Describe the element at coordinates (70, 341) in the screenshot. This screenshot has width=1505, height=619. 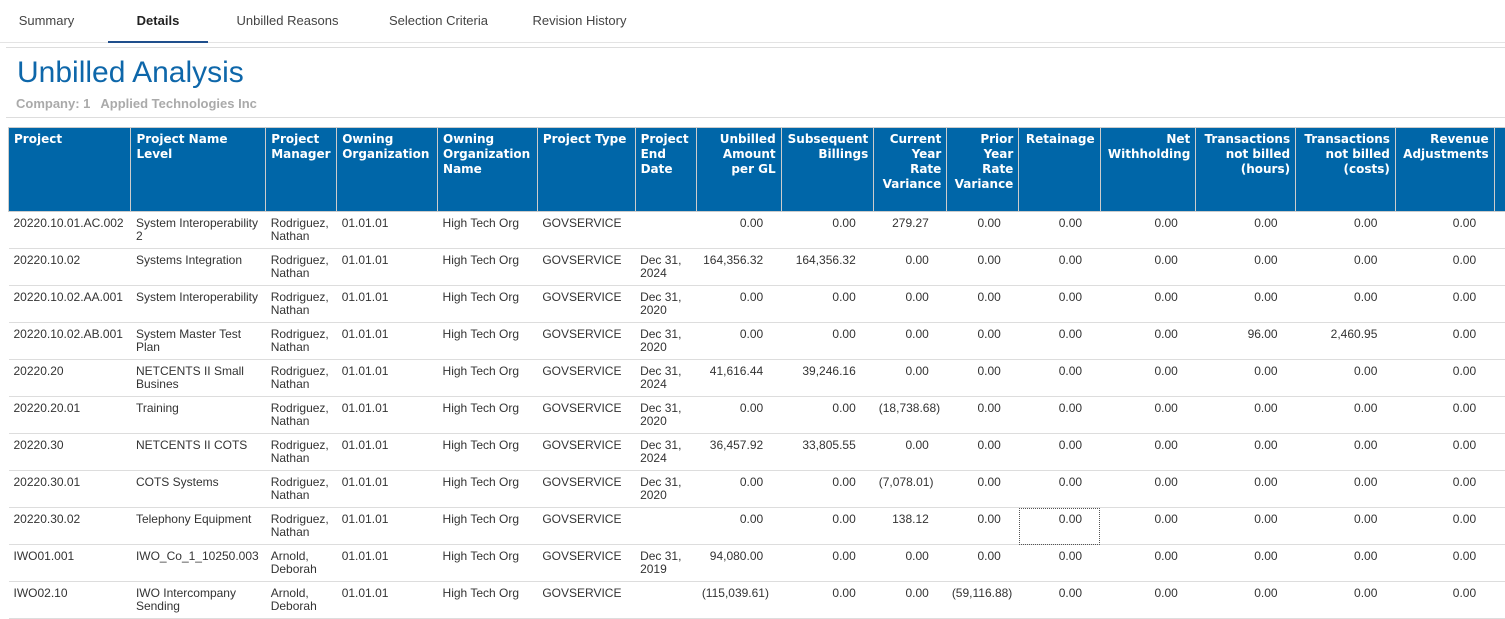
I see `table-cell: 20220.10.02.AB.001` at that location.